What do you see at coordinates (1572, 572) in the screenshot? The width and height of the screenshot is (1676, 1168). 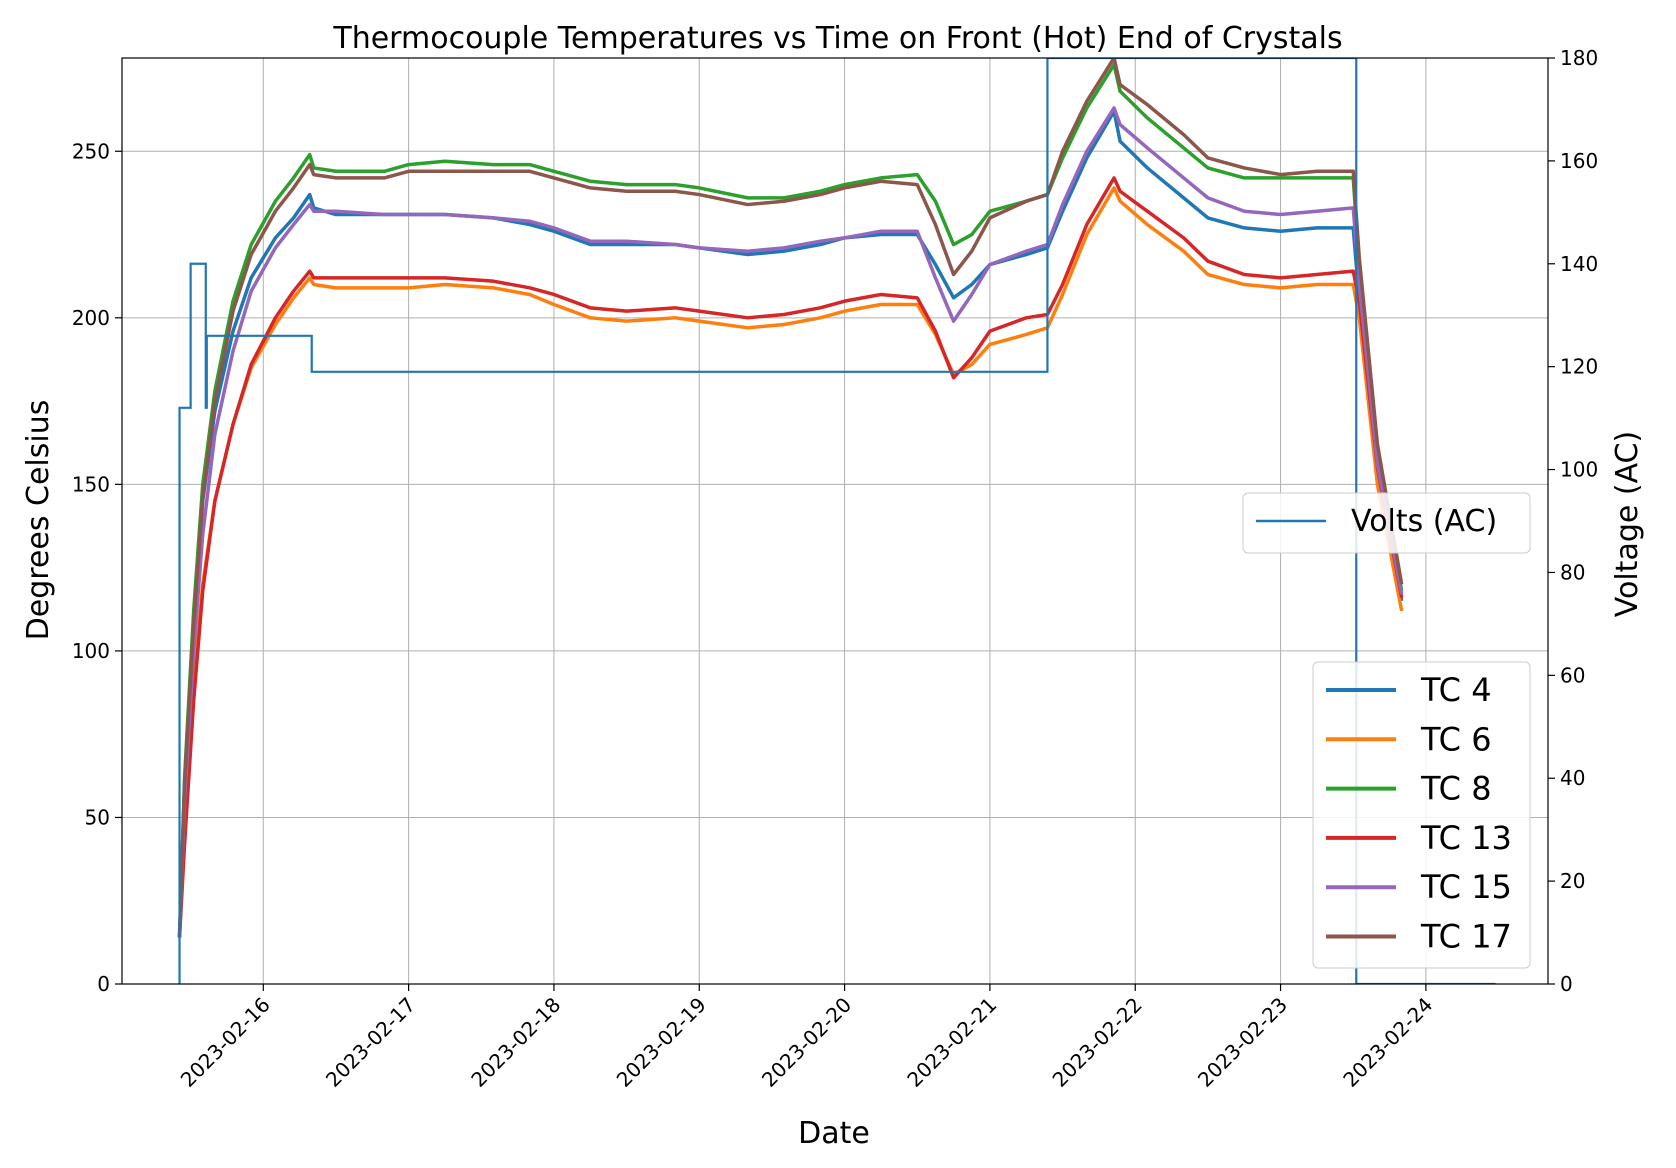 I see `y2-tick-label: 80` at bounding box center [1572, 572].